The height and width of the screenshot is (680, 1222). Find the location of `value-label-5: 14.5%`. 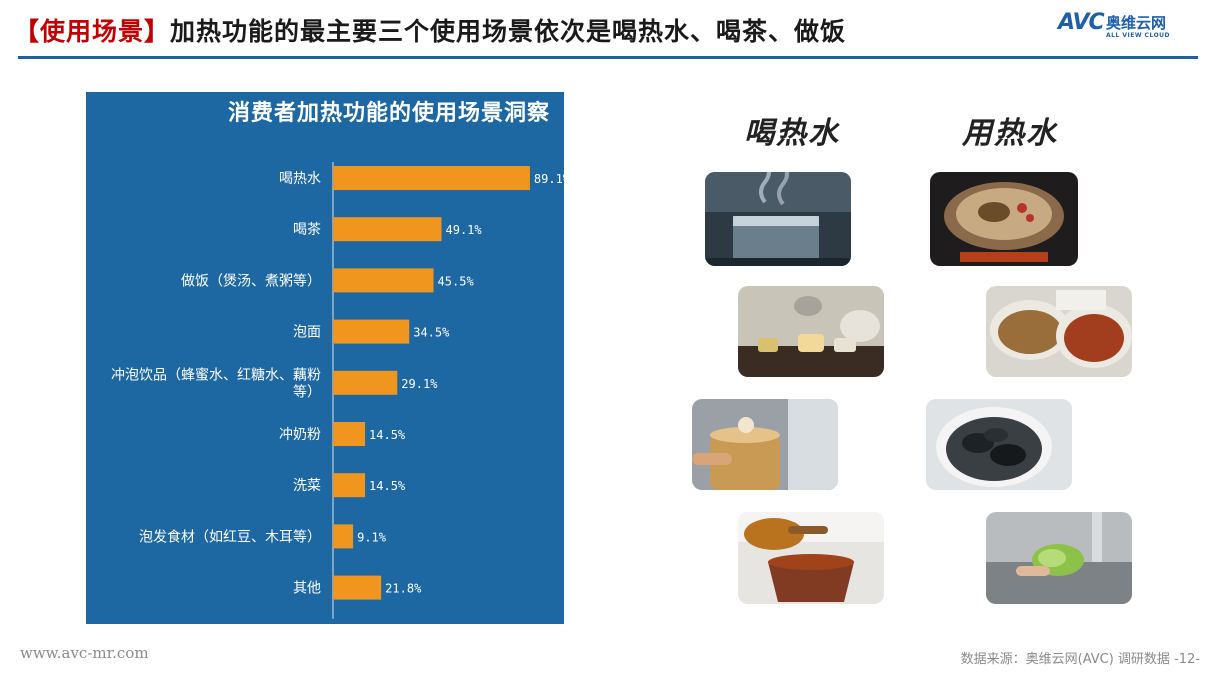

value-label-5: 14.5% is located at coordinates (387, 435).